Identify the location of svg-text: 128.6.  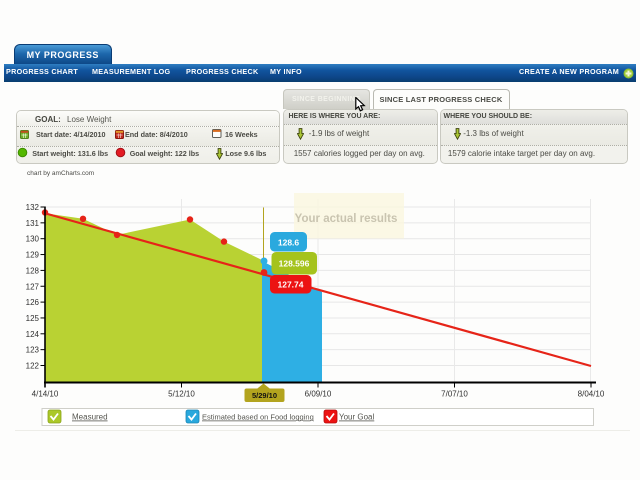
(289, 243).